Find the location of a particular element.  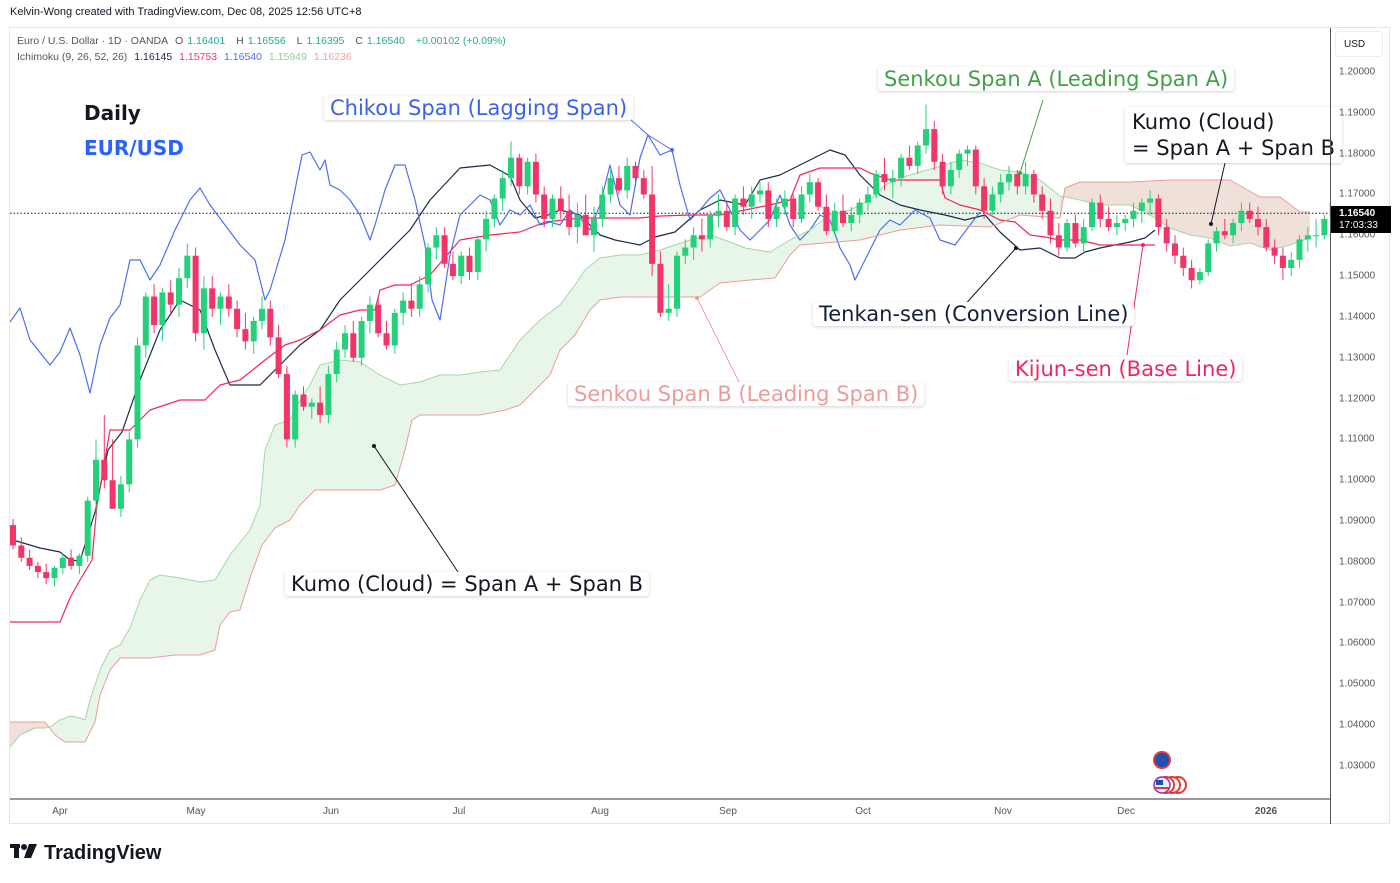

price-tick-label: 1.17000 is located at coordinates (1357, 194).